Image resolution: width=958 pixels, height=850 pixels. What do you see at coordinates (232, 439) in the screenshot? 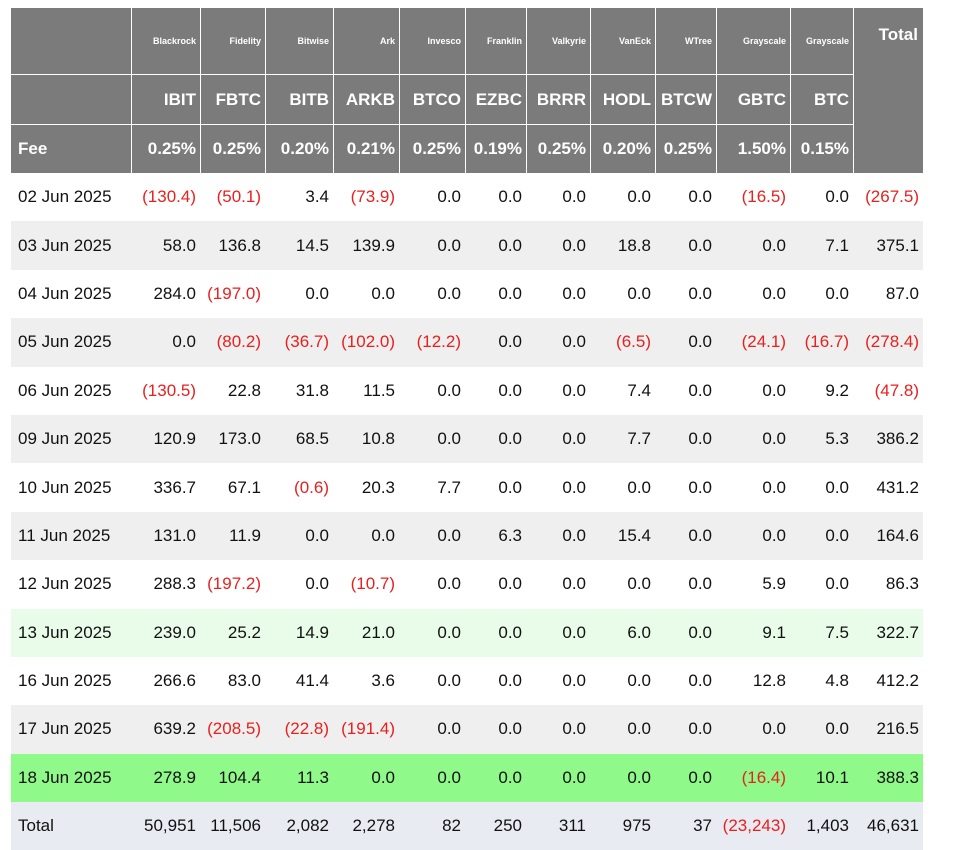
I see `flow-value-cell: 173.0` at bounding box center [232, 439].